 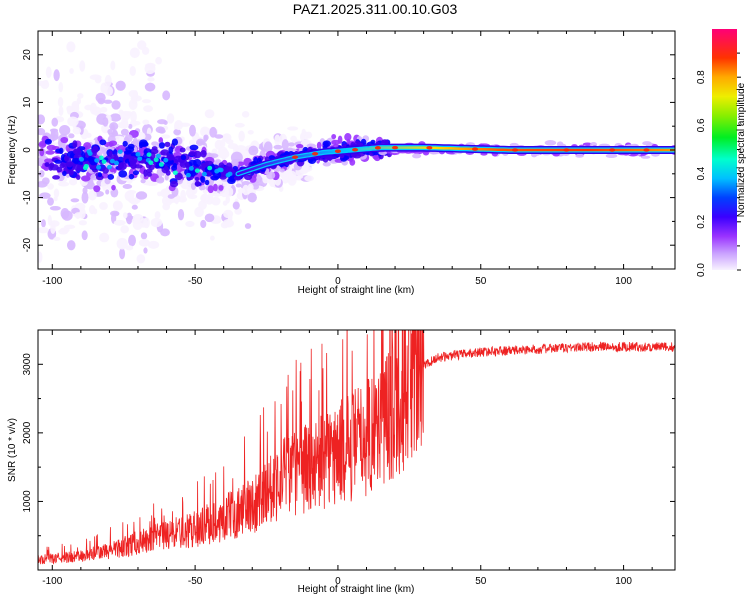 What do you see at coordinates (52, 581) in the screenshot?
I see `snr-xtick-label: -100` at bounding box center [52, 581].